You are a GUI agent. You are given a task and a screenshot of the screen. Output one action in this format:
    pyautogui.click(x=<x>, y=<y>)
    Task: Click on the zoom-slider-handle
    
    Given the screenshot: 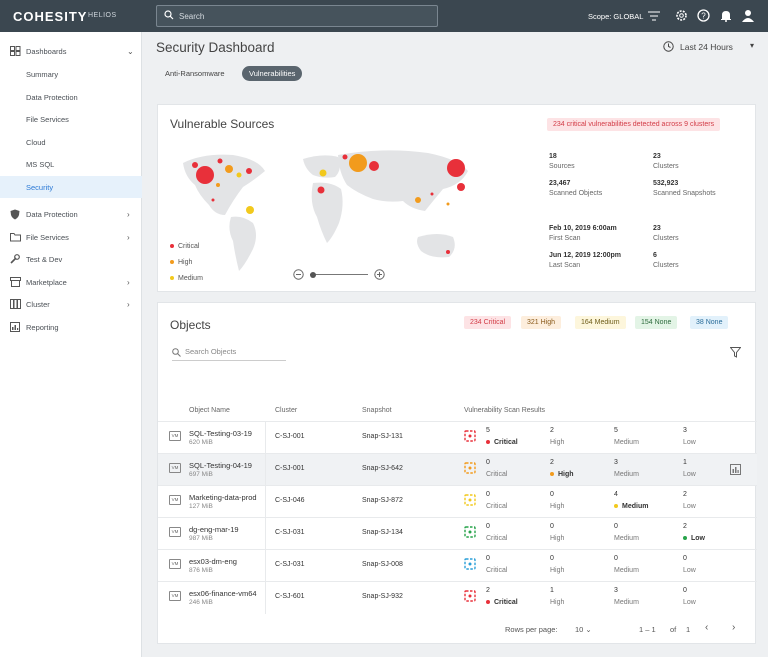 What is the action you would take?
    pyautogui.click(x=313, y=274)
    